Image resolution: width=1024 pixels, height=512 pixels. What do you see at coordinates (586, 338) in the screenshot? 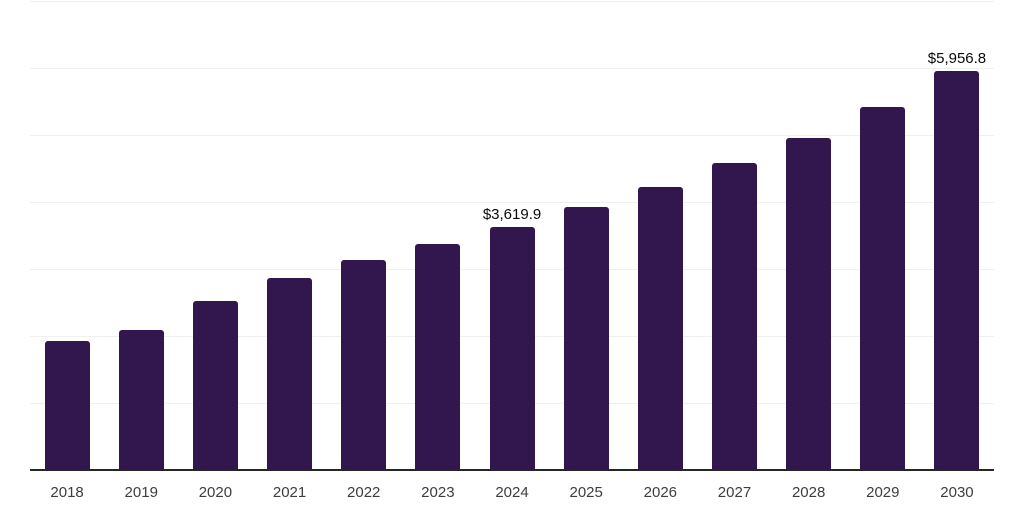
I see `bar-2025` at bounding box center [586, 338].